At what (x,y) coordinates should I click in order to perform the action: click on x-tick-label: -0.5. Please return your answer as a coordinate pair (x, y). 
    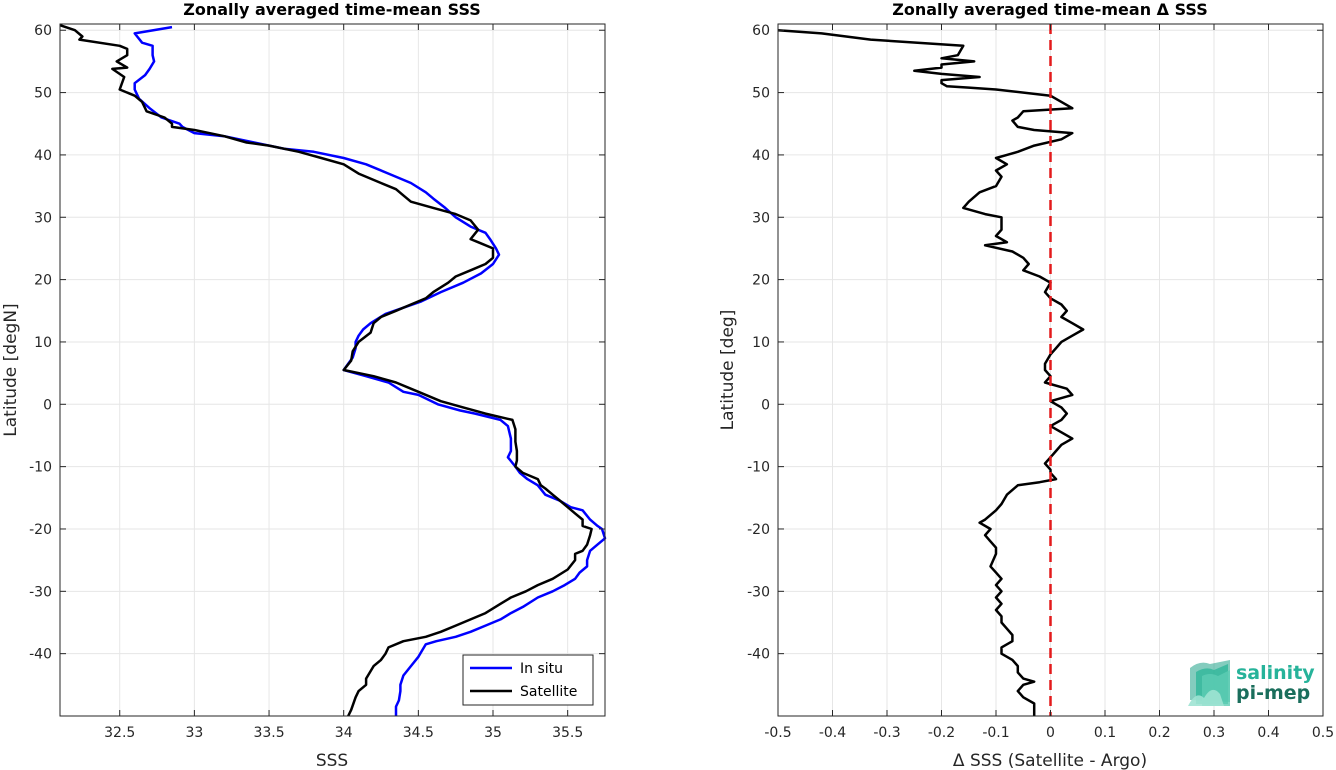
    Looking at the image, I should click on (777, 733).